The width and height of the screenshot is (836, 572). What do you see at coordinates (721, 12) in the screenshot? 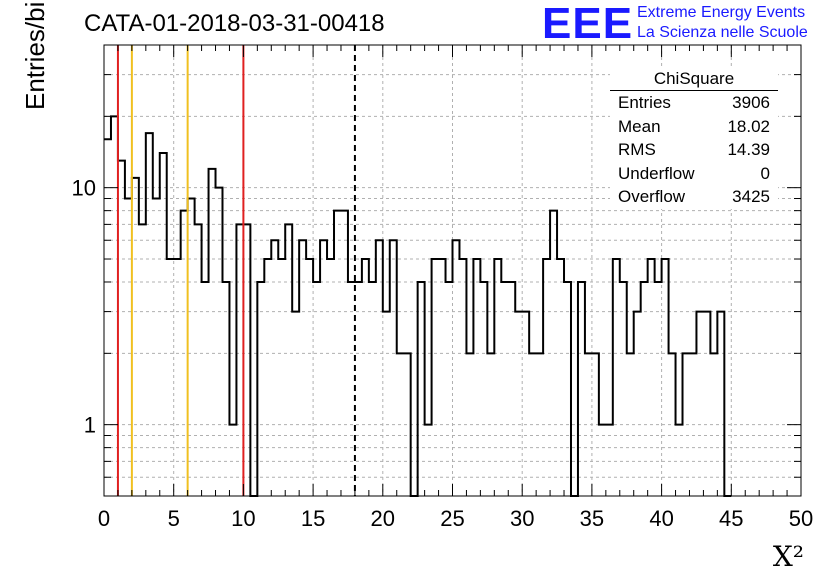
I see `logo-line-1: Extreme Energy Events` at bounding box center [721, 12].